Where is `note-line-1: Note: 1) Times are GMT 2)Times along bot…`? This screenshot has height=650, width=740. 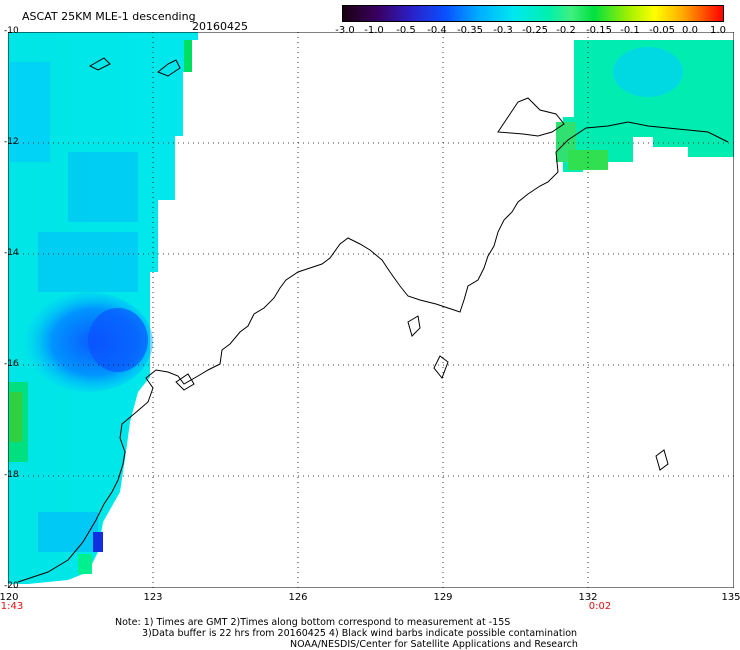
note-line-1: Note: 1) Times are GMT 2)Times along bot… is located at coordinates (313, 622).